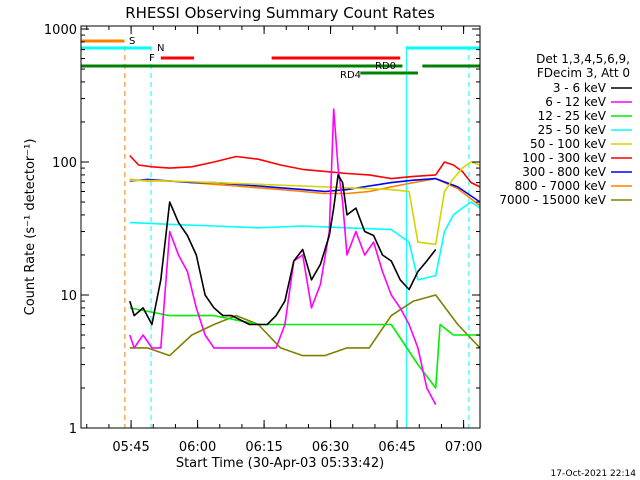 The width and height of the screenshot is (640, 480). What do you see at coordinates (305, 325) in the screenshot?
I see `series-line-7000-15000-kev` at bounding box center [305, 325].